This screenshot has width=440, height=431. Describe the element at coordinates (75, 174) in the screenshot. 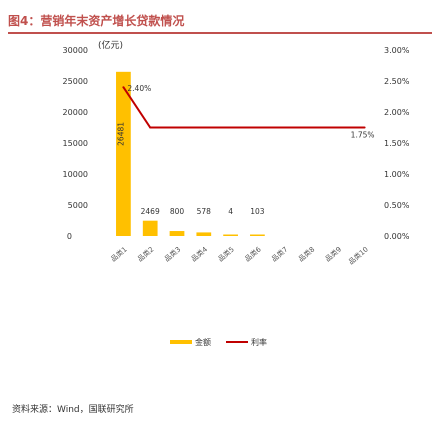

I see `y-left-tick-label: 10000` at that location.